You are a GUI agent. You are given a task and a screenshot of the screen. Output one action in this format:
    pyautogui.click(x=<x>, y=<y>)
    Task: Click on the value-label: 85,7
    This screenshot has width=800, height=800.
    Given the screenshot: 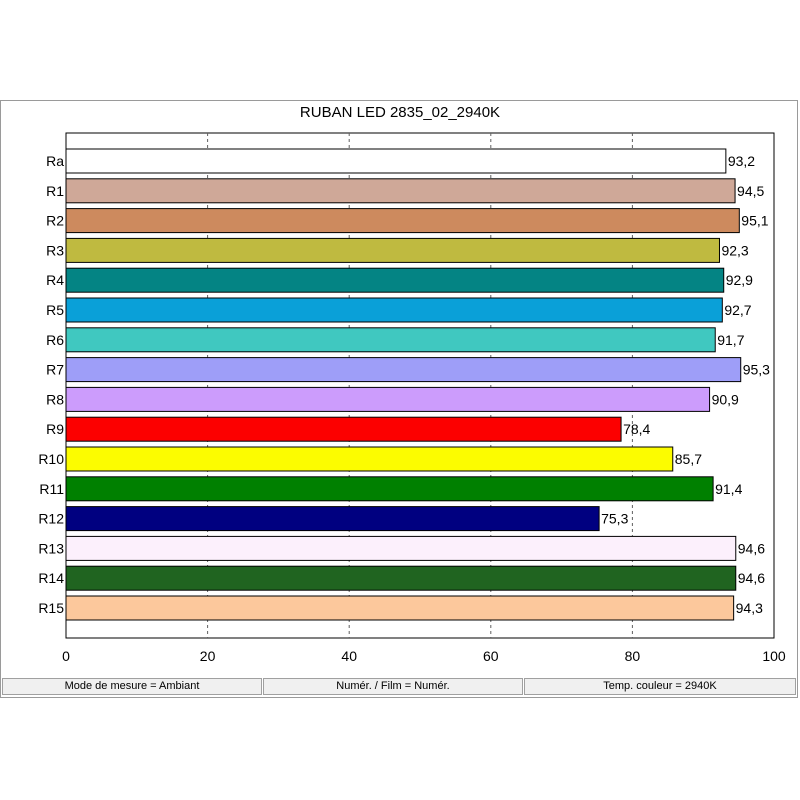 What is the action you would take?
    pyautogui.click(x=688, y=459)
    